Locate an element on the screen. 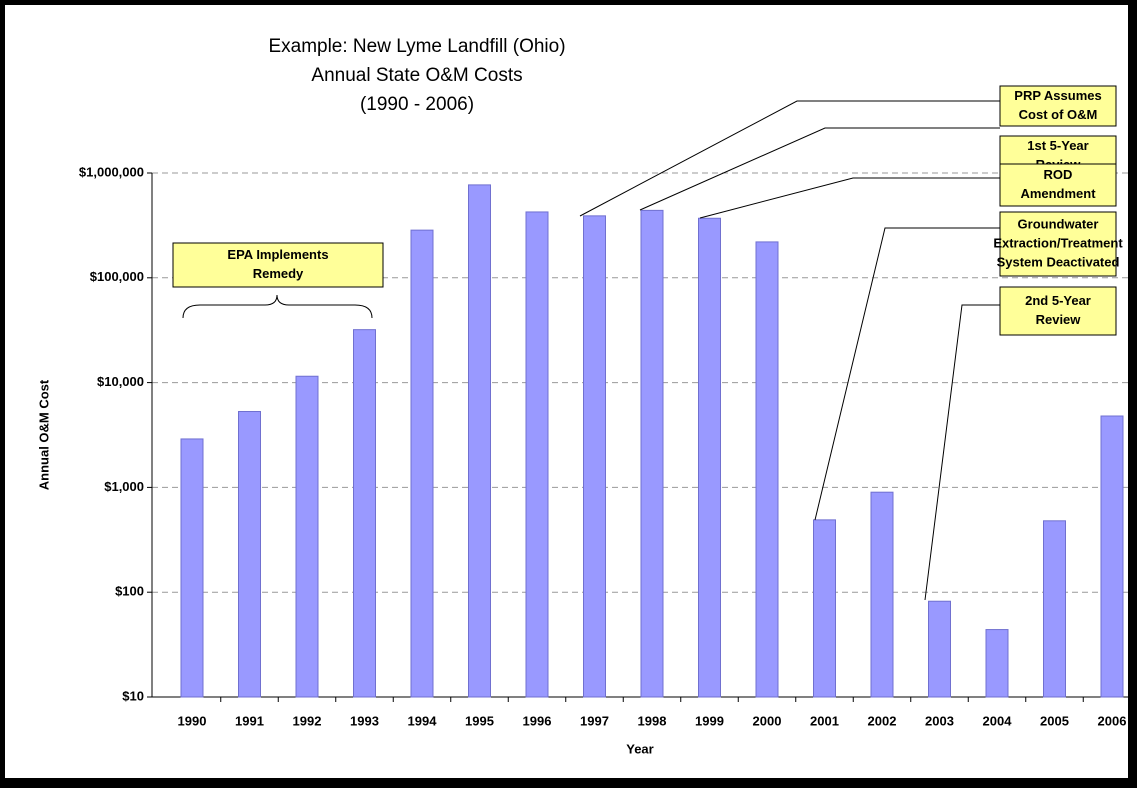  callout-text: PRP Assumes is located at coordinates (1057, 95).